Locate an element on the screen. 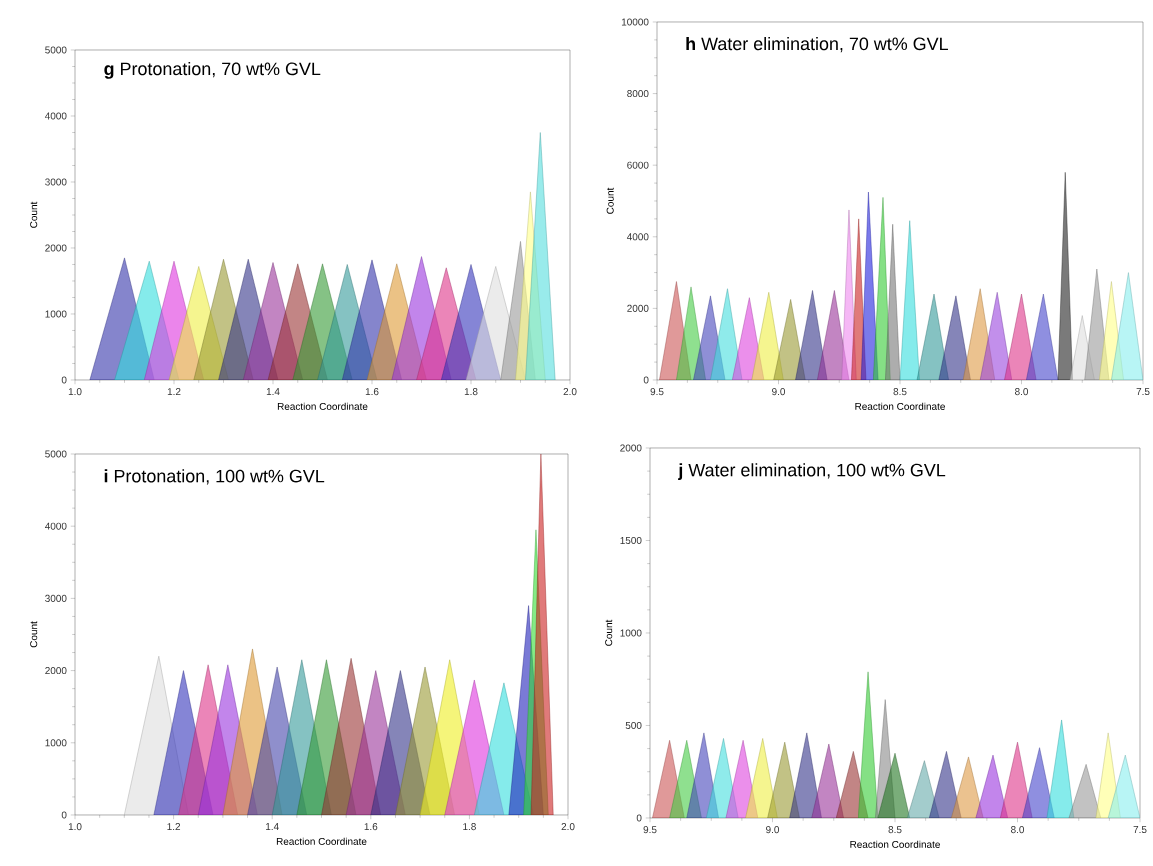  text: h Water elimination, 70 wt% GVL is located at coordinates (817, 44).